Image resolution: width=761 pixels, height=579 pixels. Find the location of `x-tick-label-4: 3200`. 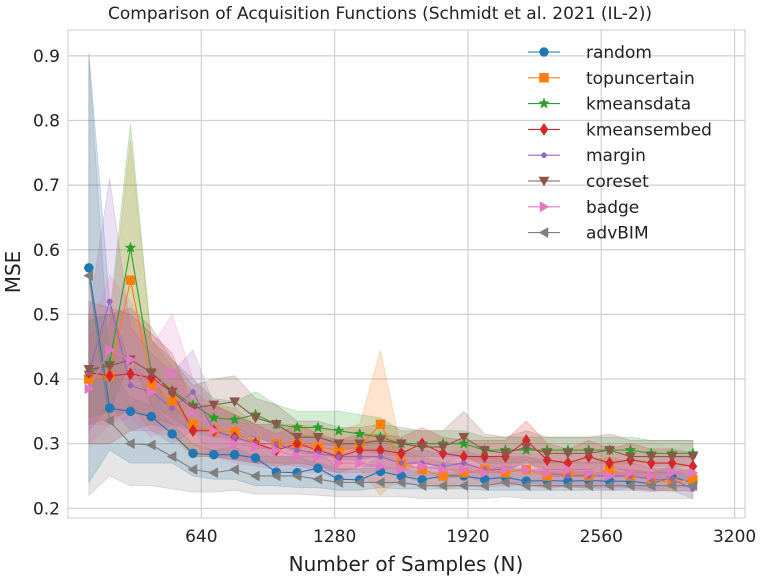

x-tick-label-4: 3200 is located at coordinates (734, 537).